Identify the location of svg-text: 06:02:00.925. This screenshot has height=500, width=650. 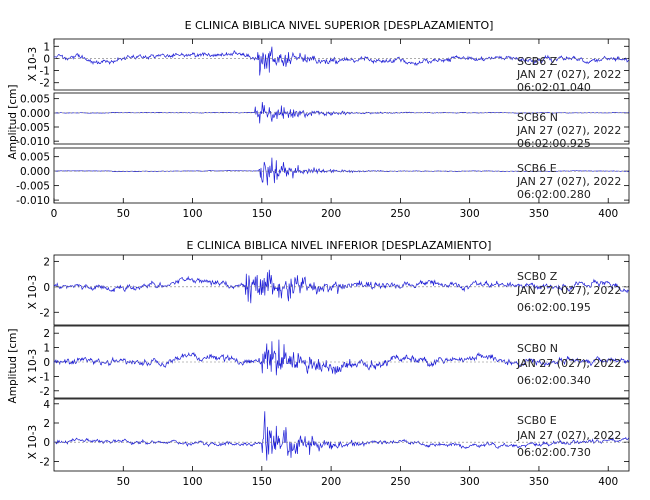
(554, 143).